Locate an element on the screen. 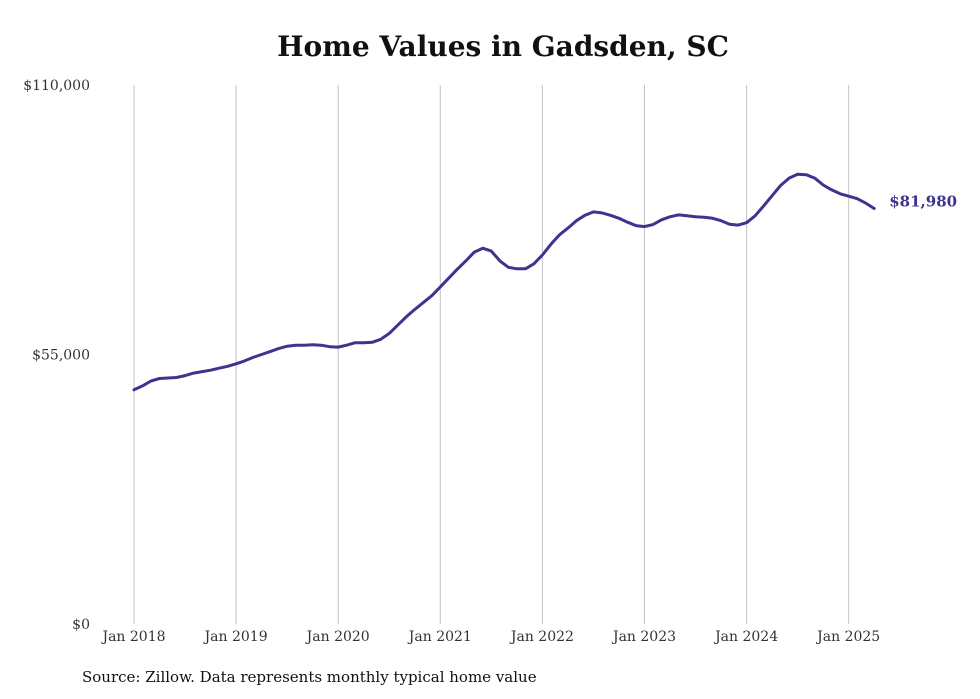  chart-title: Home Values in Gadsden, SC is located at coordinates (503, 46).